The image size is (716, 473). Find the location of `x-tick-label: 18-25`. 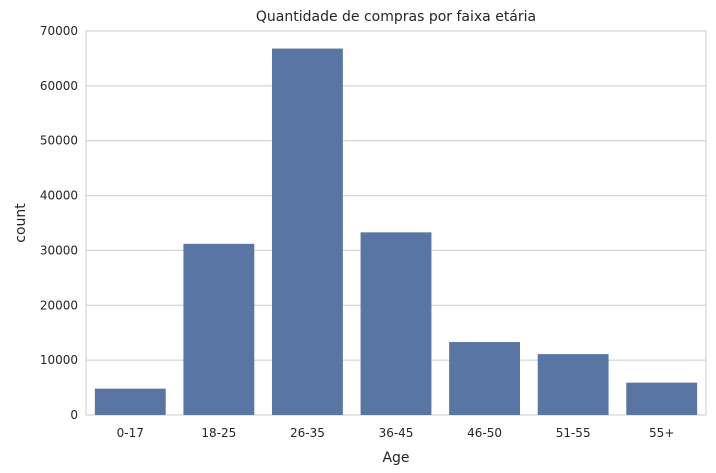

x-tick-label: 18-25 is located at coordinates (218, 433).